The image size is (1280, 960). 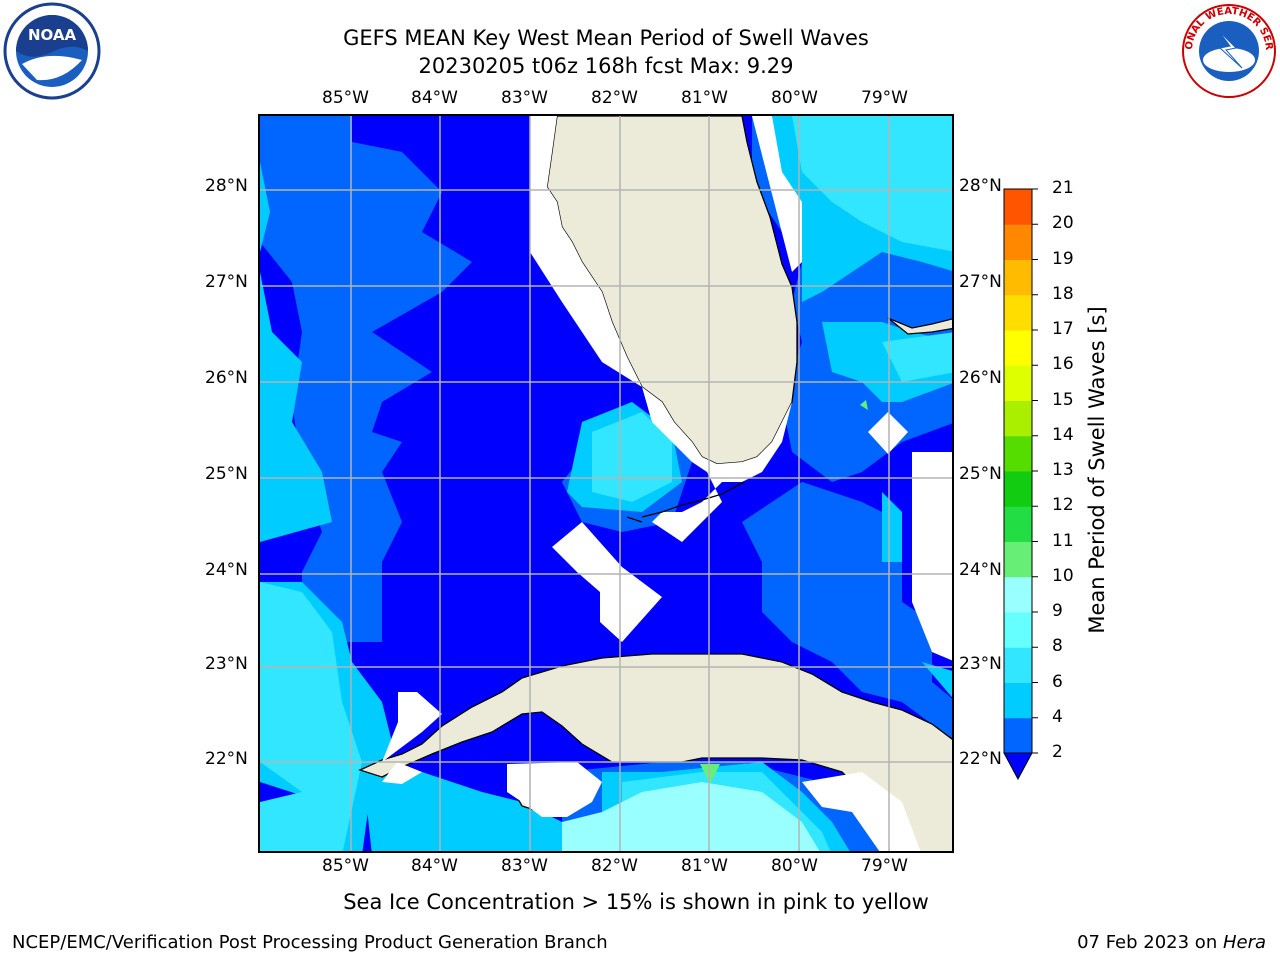 I want to click on lon-label-top: 85°W, so click(x=345, y=98).